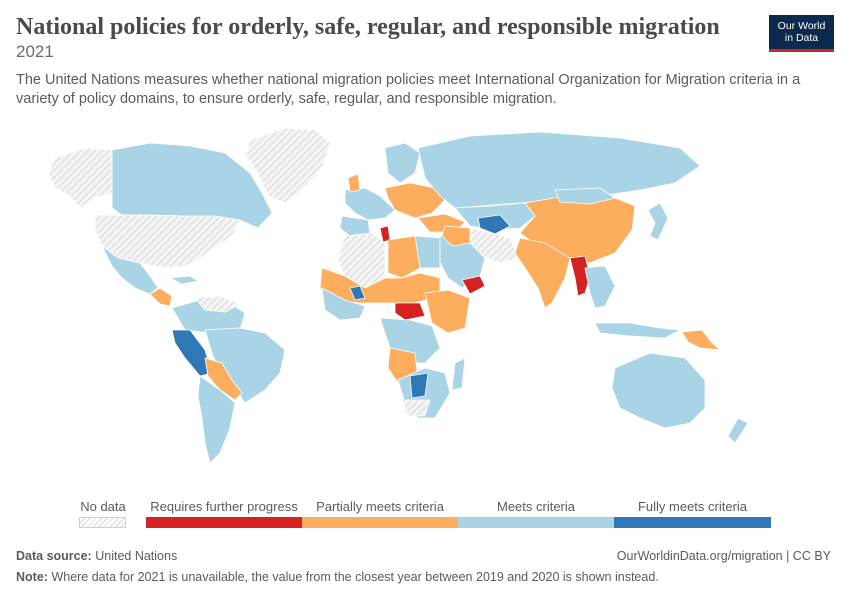  I want to click on region-mongolia, so click(585, 196).